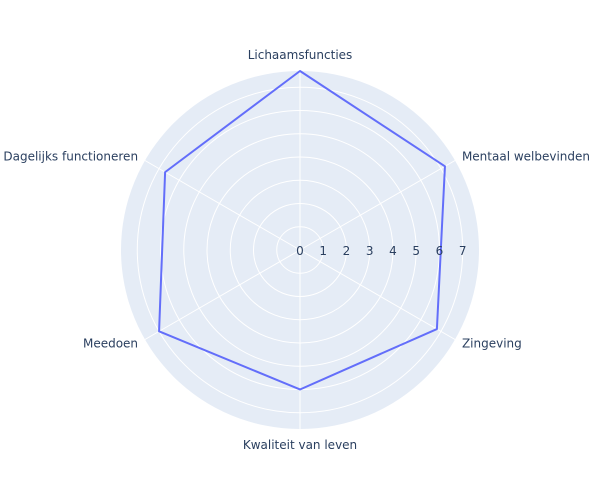 This screenshot has width=600, height=504. Describe the element at coordinates (300, 445) in the screenshot. I see `category-label: Kwaliteit van leven` at that location.